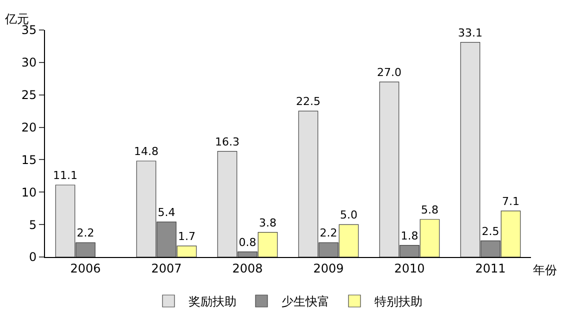 The width and height of the screenshot is (576, 327). I want to click on data-label: 11.1, so click(65, 175).